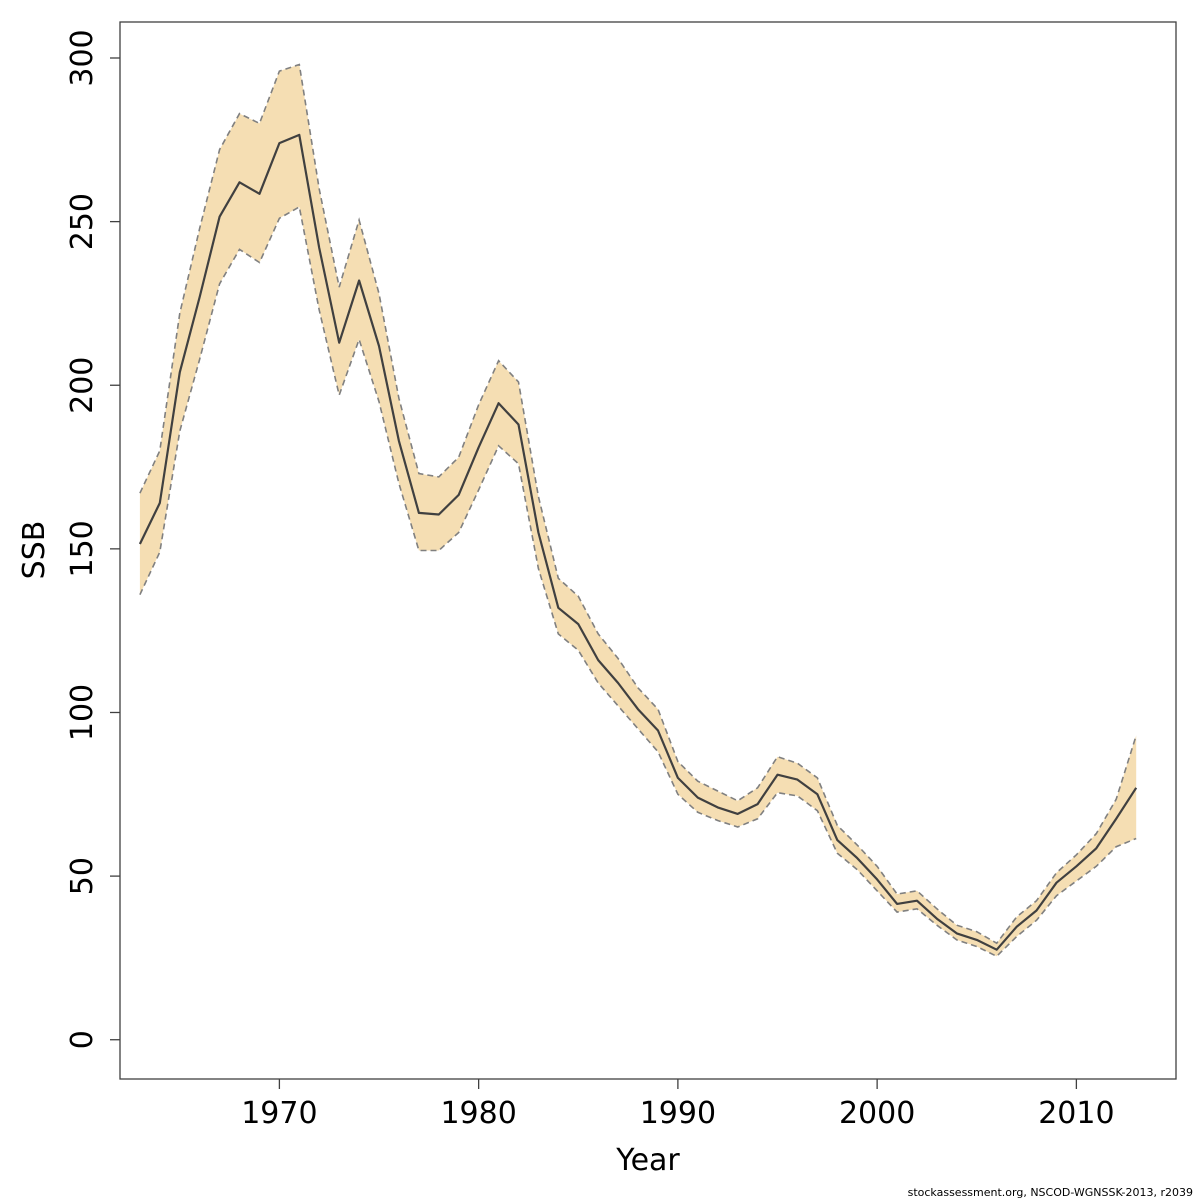  What do you see at coordinates (1076, 1113) in the screenshot?
I see `x-tick-label: 2010` at bounding box center [1076, 1113].